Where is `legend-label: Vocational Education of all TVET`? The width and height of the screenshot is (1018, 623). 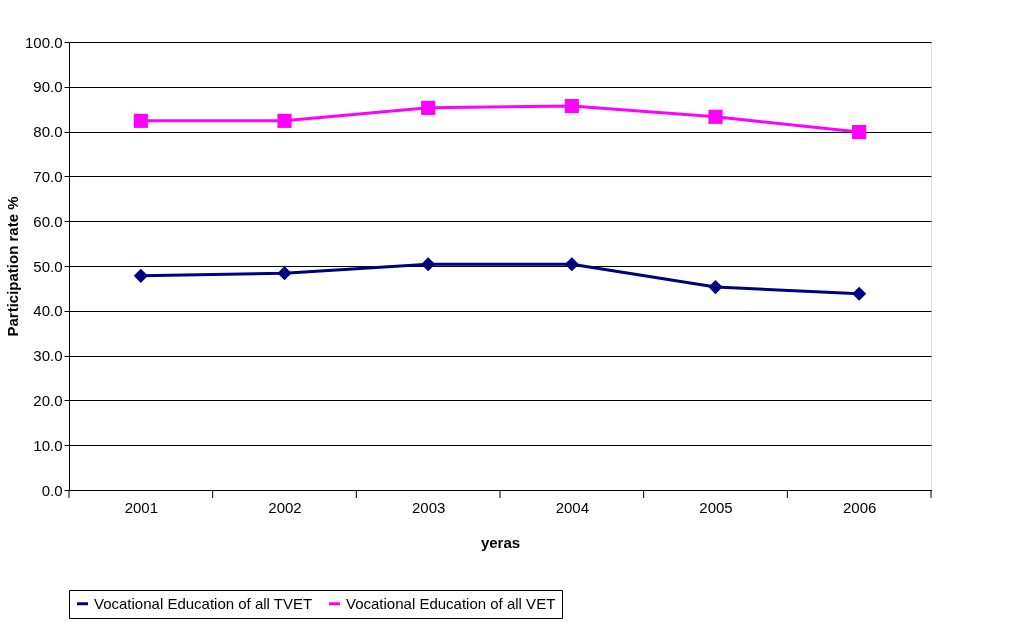 legend-label: Vocational Education of all TVET is located at coordinates (203, 603).